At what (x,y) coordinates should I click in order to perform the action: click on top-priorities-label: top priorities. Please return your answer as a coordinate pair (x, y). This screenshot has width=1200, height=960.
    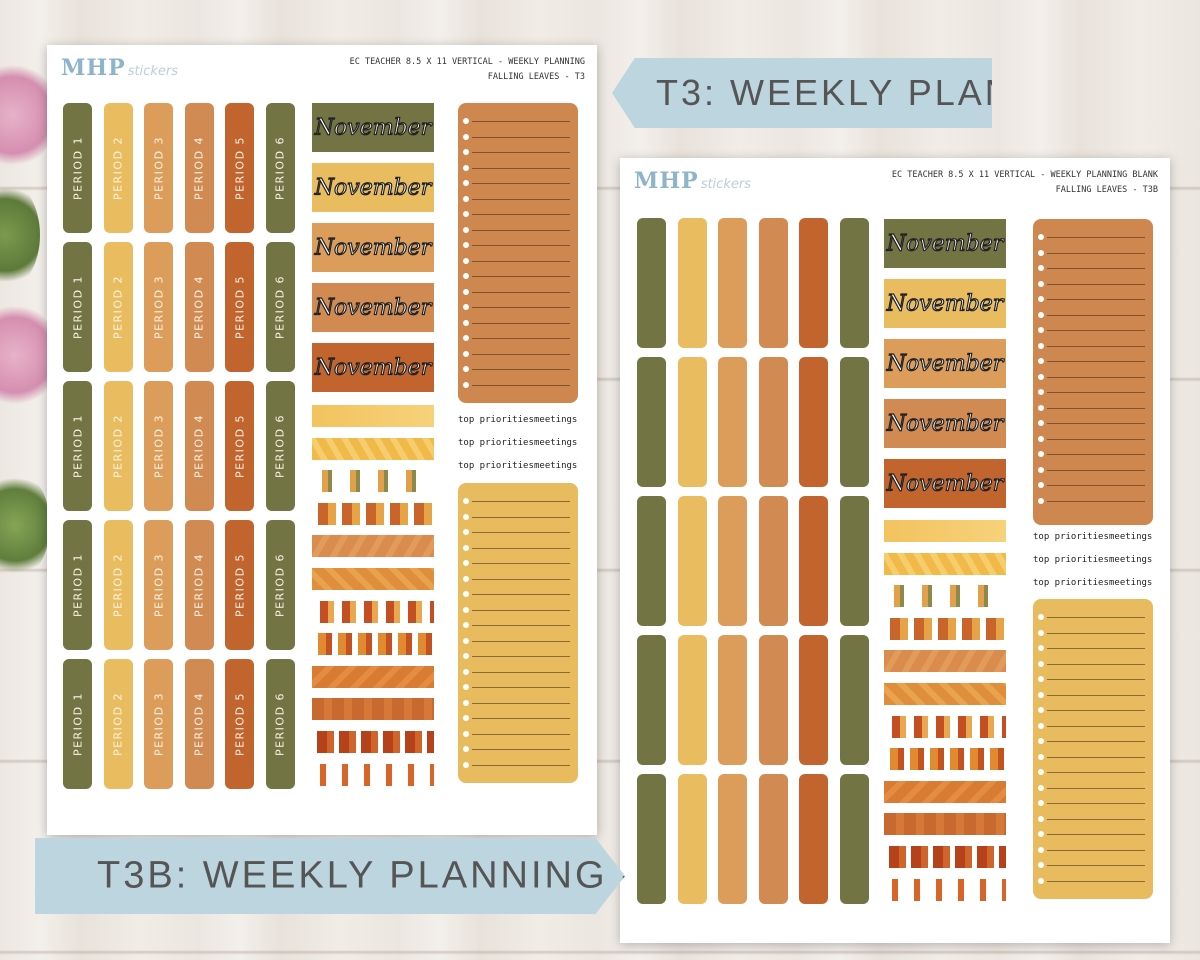
    Looking at the image, I should click on (1071, 560).